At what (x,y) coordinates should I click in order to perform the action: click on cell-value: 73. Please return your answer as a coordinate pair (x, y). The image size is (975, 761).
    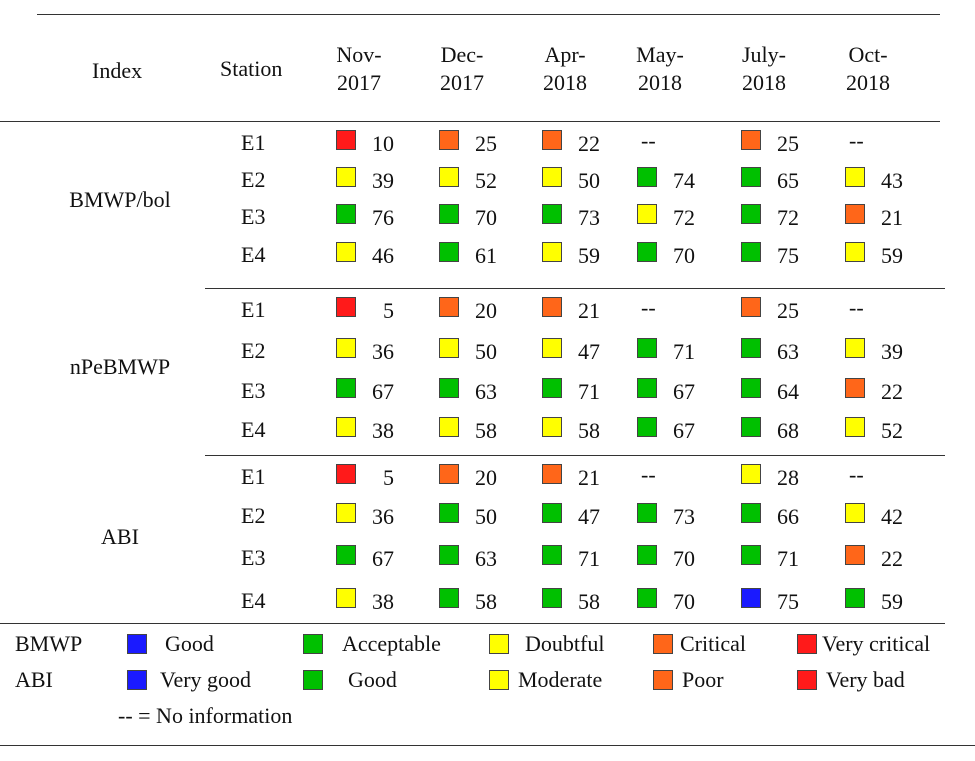
    Looking at the image, I should click on (684, 516).